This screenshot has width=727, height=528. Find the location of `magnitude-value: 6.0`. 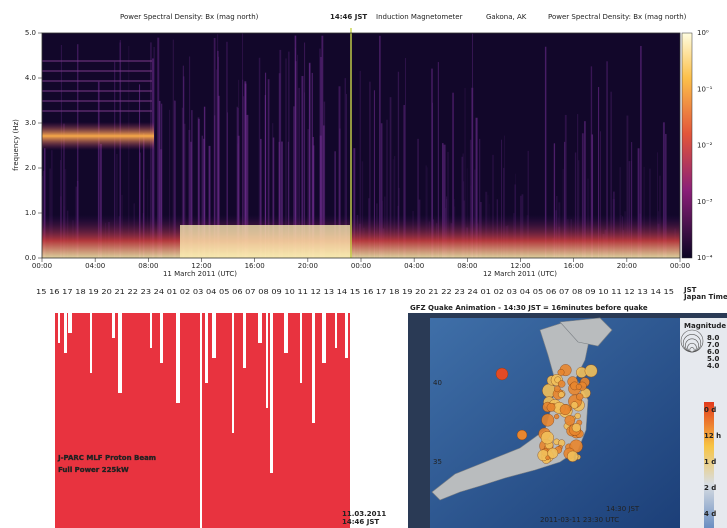

magnitude-value: 6.0 is located at coordinates (713, 352).